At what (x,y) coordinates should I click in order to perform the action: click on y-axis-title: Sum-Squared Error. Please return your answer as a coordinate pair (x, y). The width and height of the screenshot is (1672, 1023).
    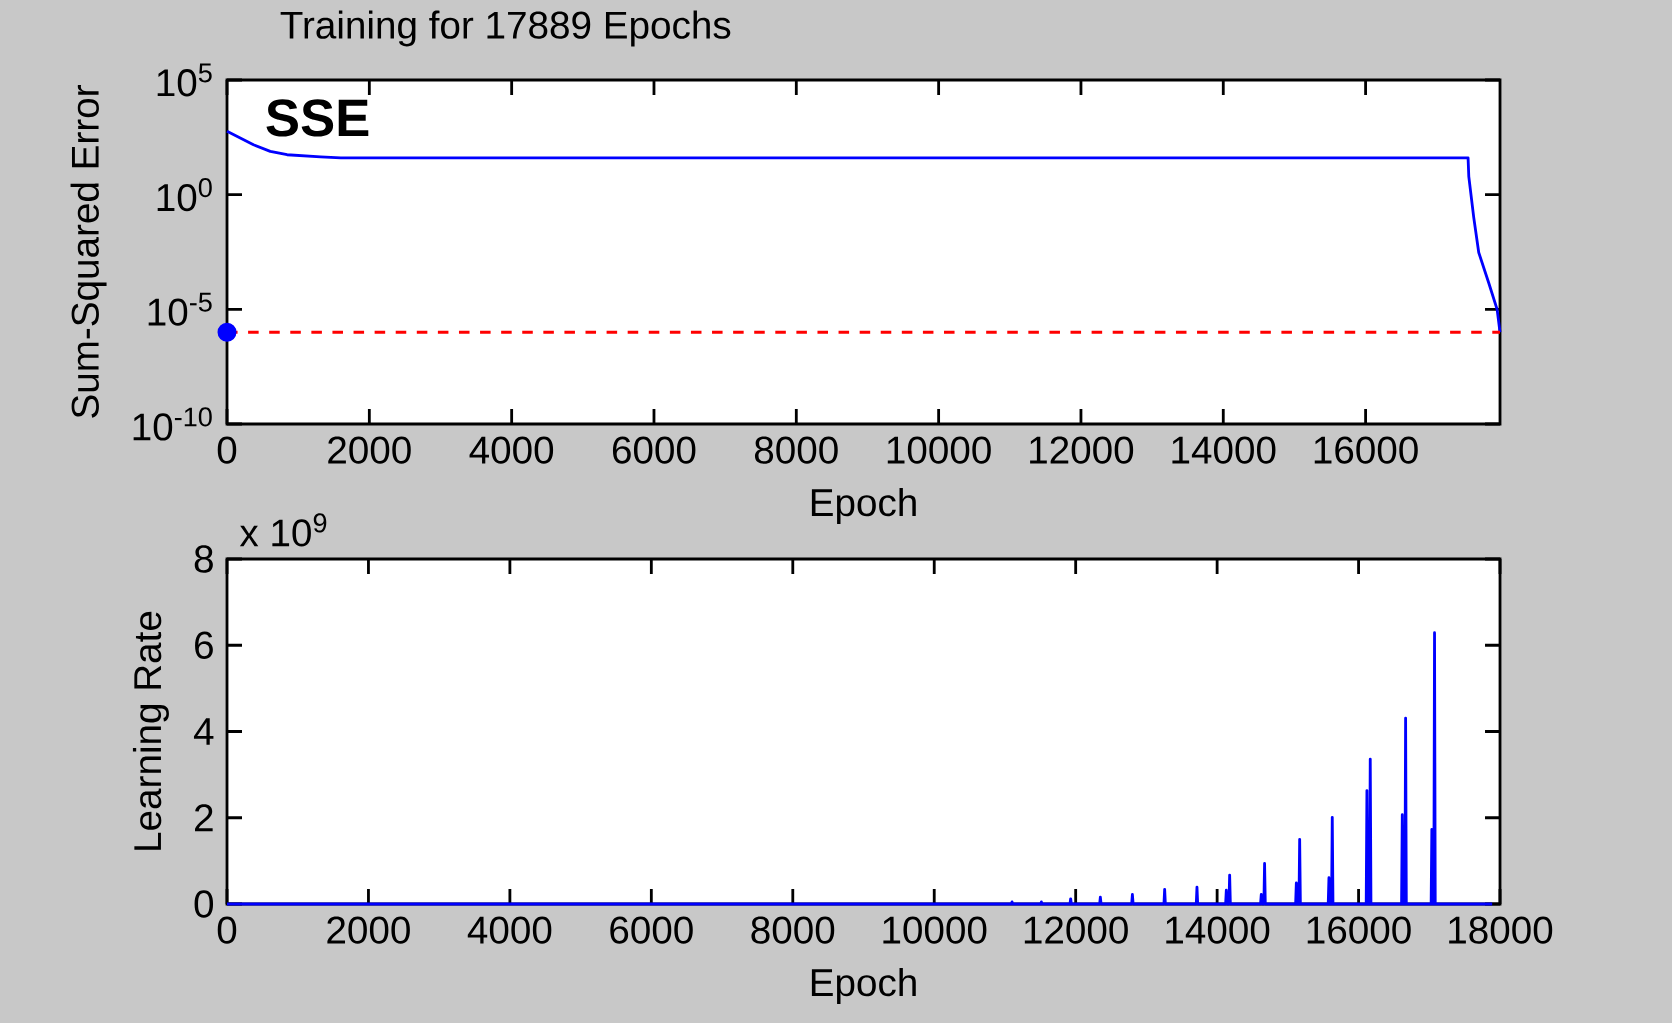
    Looking at the image, I should click on (88, 251).